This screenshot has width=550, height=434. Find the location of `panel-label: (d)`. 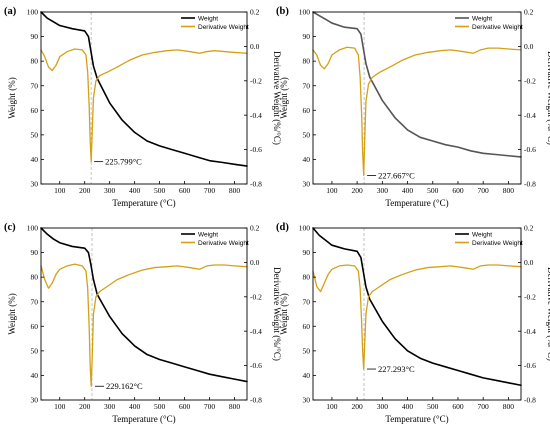

panel-label: (d) is located at coordinates (282, 227).